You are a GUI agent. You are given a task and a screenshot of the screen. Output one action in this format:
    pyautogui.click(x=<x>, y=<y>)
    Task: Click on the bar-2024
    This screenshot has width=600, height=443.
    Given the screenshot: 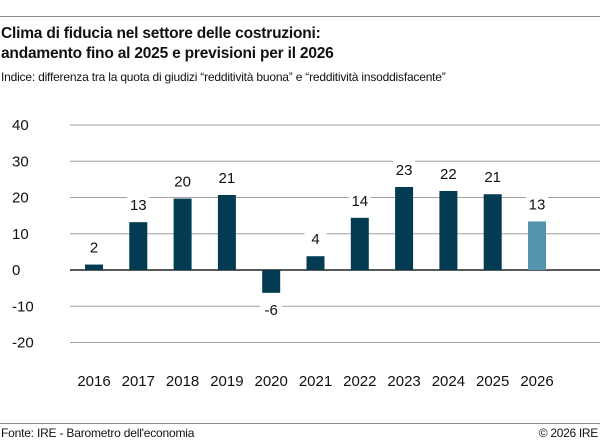 What is the action you would take?
    pyautogui.click(x=448, y=230)
    